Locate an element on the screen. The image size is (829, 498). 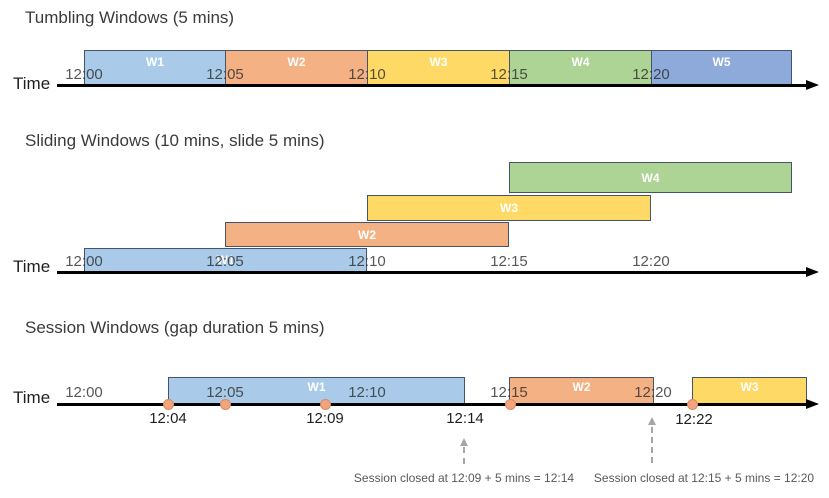
session-window-w1: W1 is located at coordinates (316, 390).